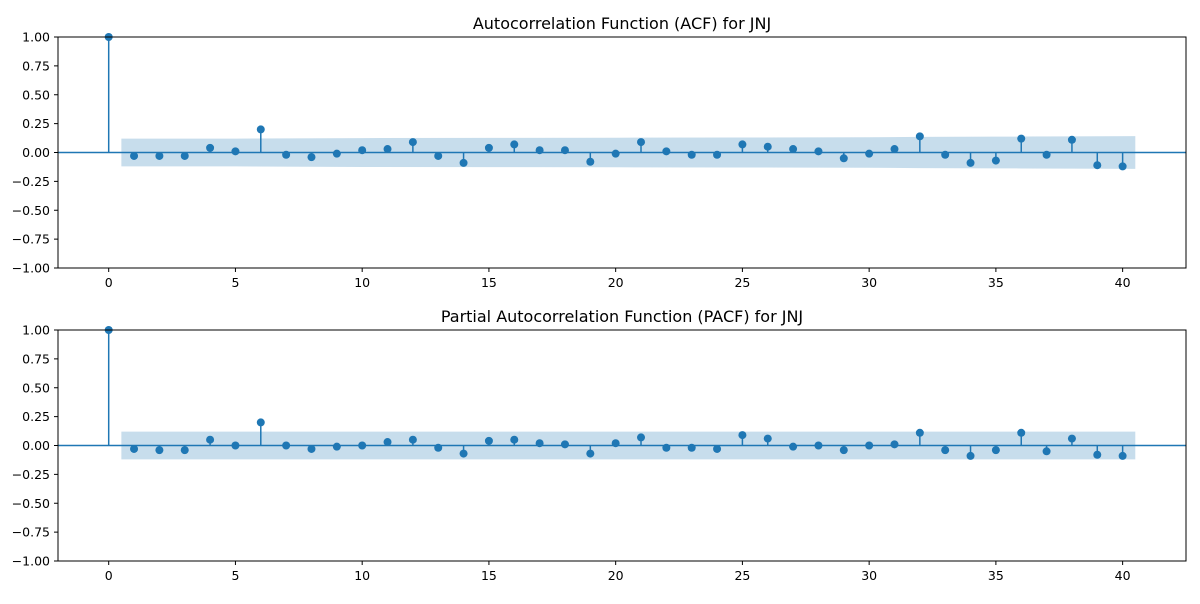 This screenshot has height=604, width=1200. Describe the element at coordinates (869, 575) in the screenshot. I see `pacf-xtick-label-30: 30` at that location.